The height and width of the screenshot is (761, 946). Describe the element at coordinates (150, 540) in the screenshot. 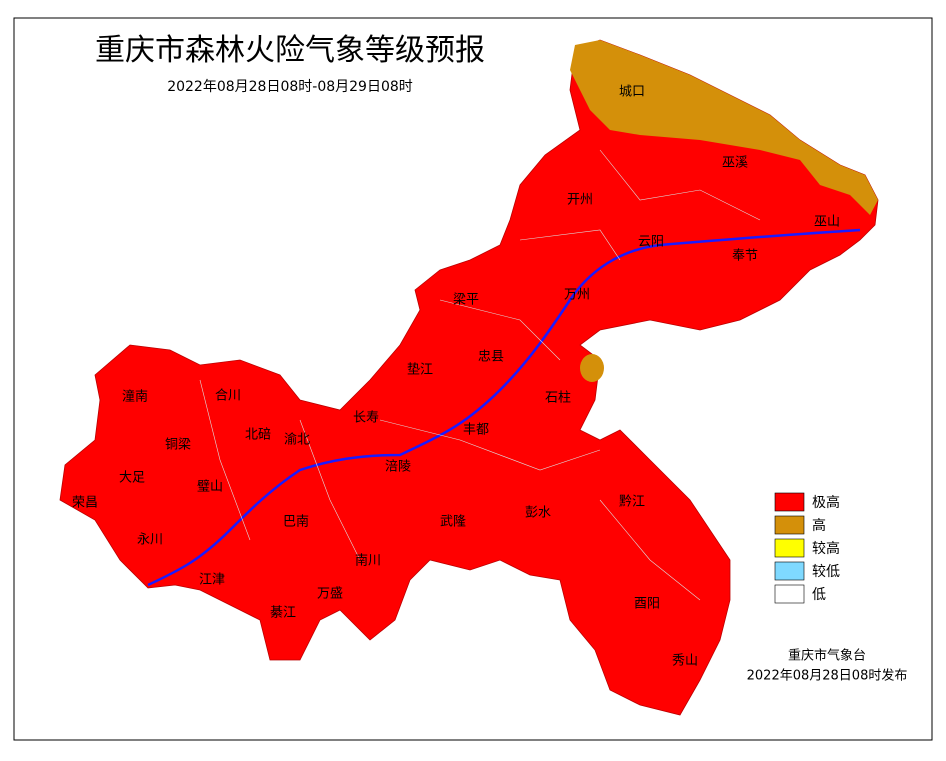

I see `place-label: 永川` at that location.